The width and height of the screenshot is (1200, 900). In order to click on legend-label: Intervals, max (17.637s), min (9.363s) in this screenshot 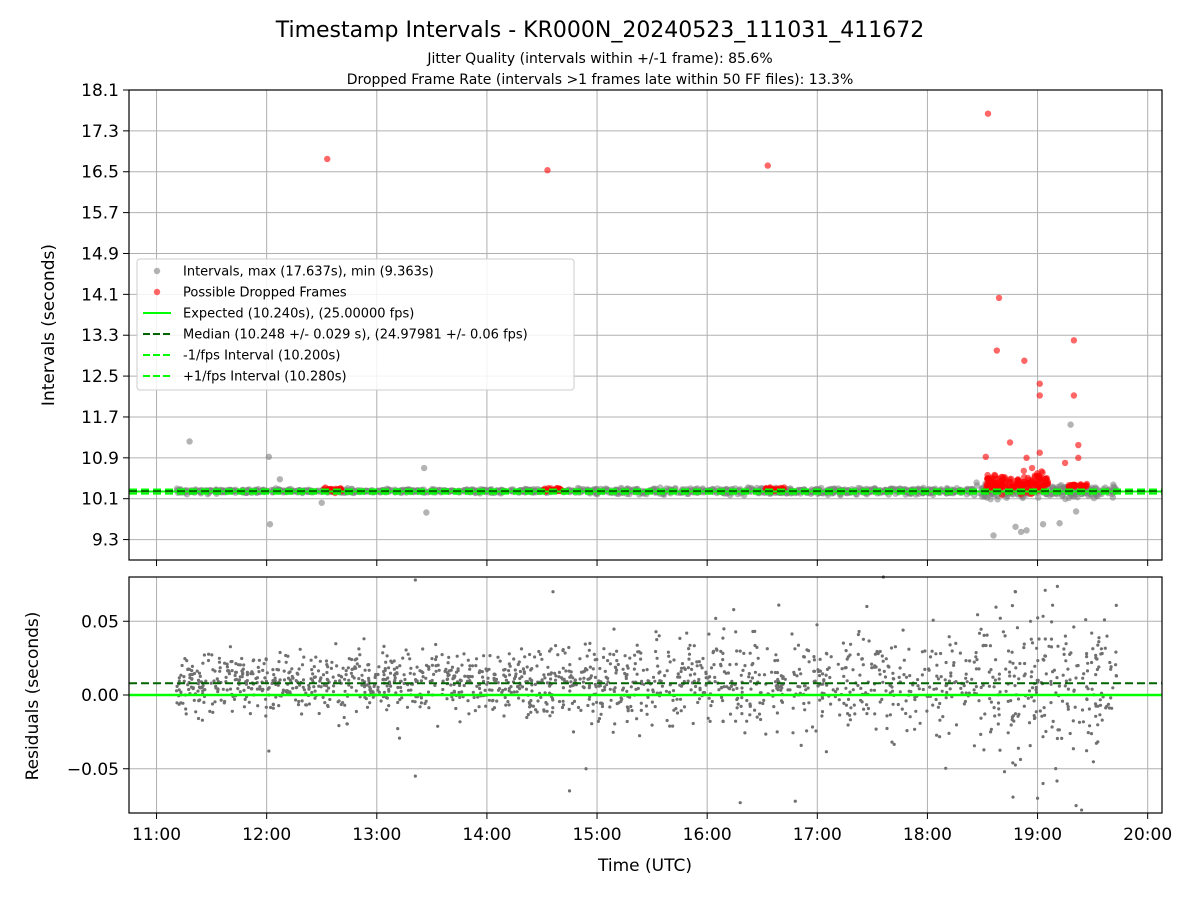, I will do `click(308, 272)`.